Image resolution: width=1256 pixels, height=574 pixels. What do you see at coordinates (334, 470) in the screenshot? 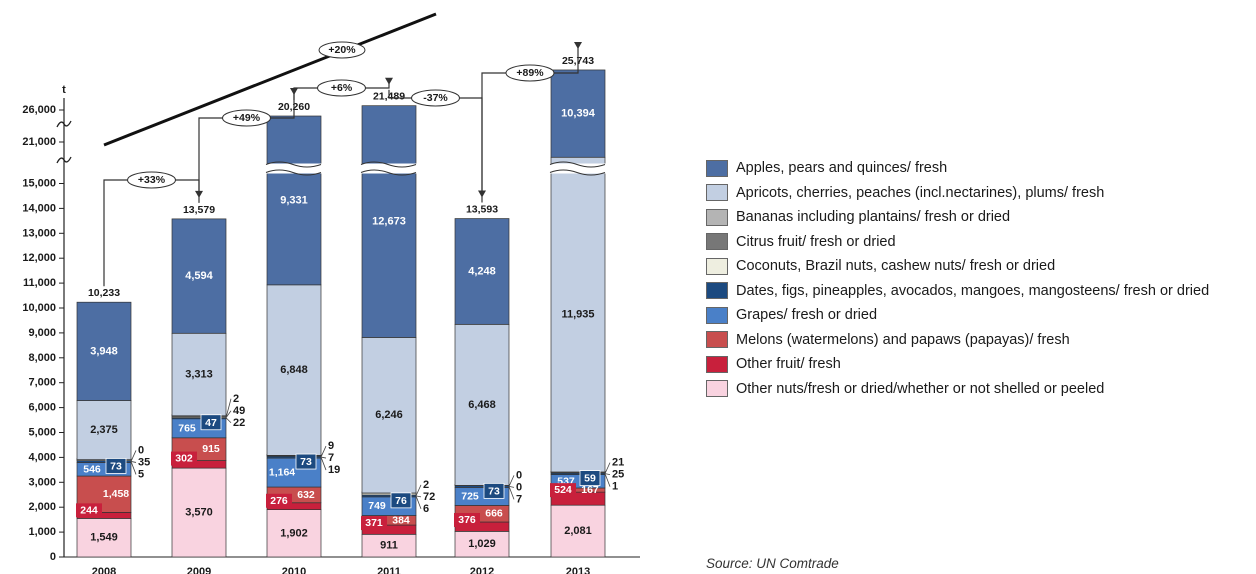
I see `data-label-citrus: 19` at bounding box center [334, 470].